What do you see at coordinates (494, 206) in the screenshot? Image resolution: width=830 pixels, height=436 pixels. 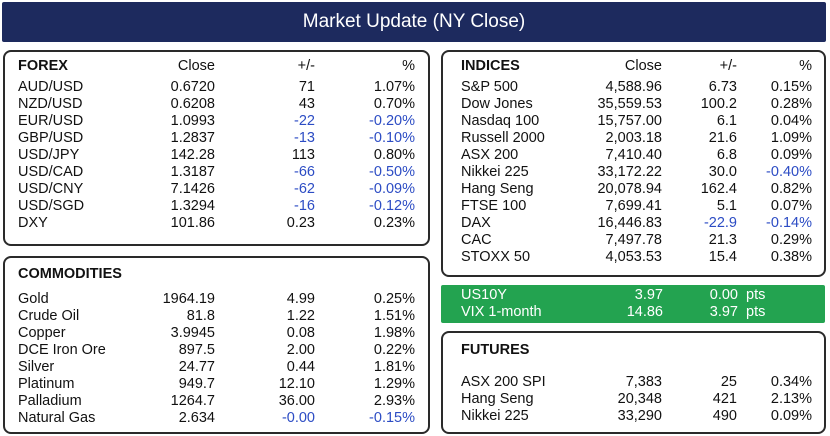 I see `row-name: FTSE 100` at bounding box center [494, 206].